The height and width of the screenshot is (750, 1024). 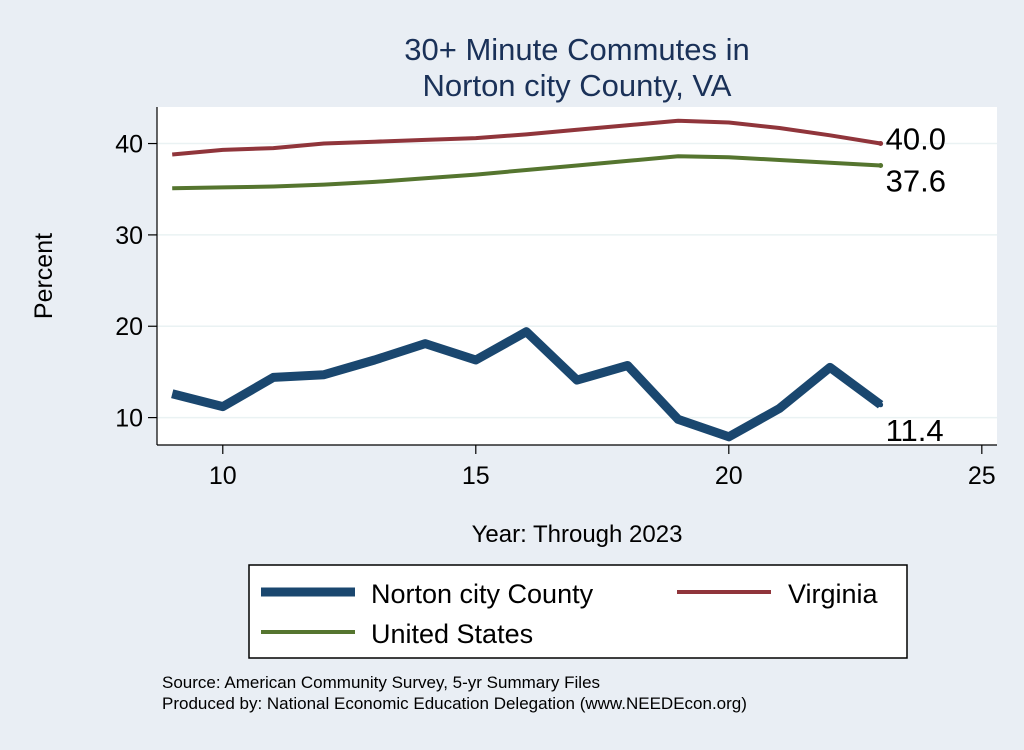 I want to click on legend-label-united-states: United States, so click(x=452, y=634).